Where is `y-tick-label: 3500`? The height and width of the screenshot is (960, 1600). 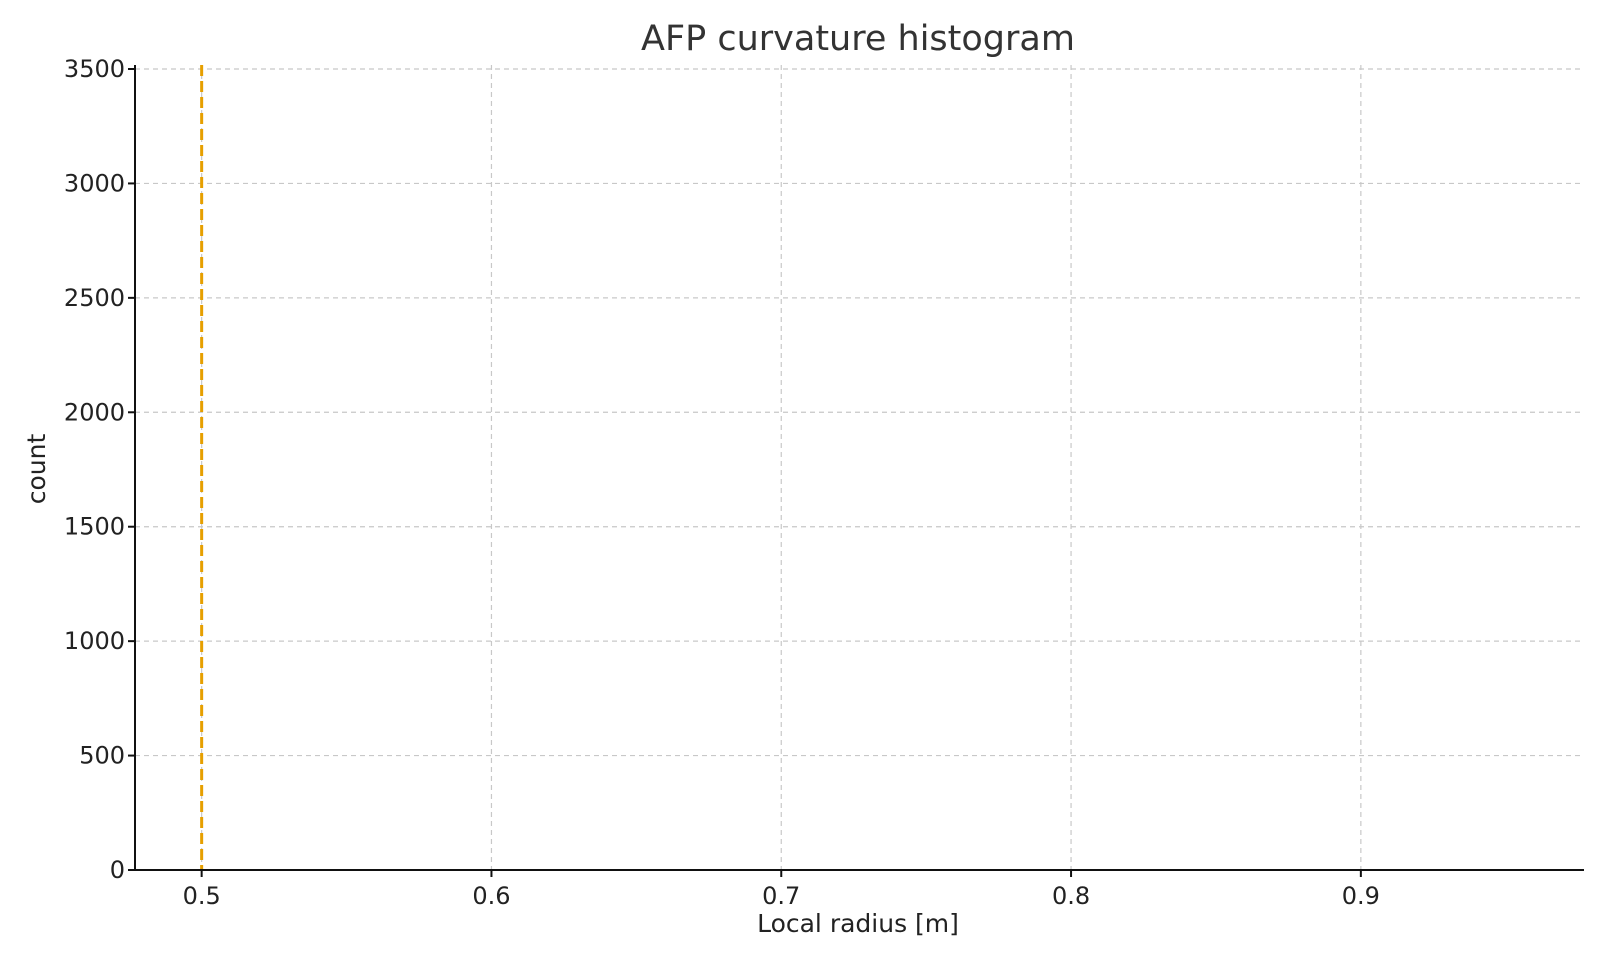 y-tick-label: 3500 is located at coordinates (94, 69).